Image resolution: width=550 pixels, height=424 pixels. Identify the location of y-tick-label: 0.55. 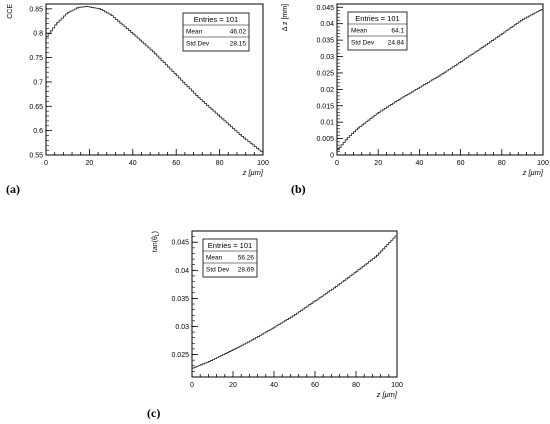
(36, 156).